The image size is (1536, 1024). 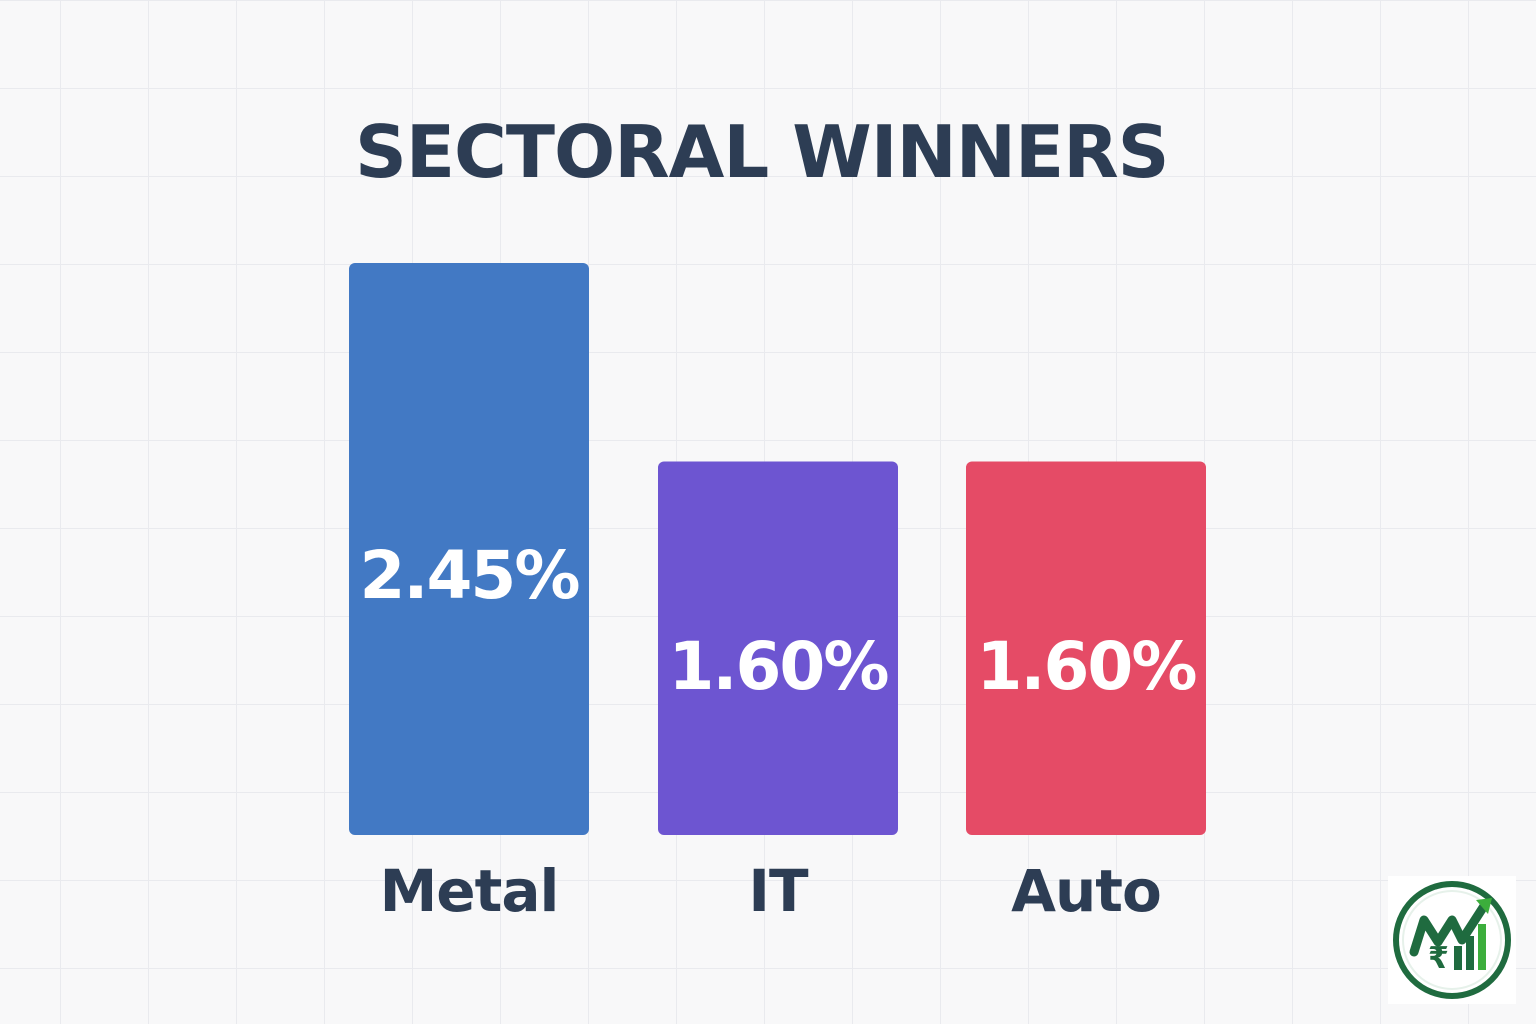 What do you see at coordinates (779, 666) in the screenshot?
I see `value-label-it: 1.60%` at bounding box center [779, 666].